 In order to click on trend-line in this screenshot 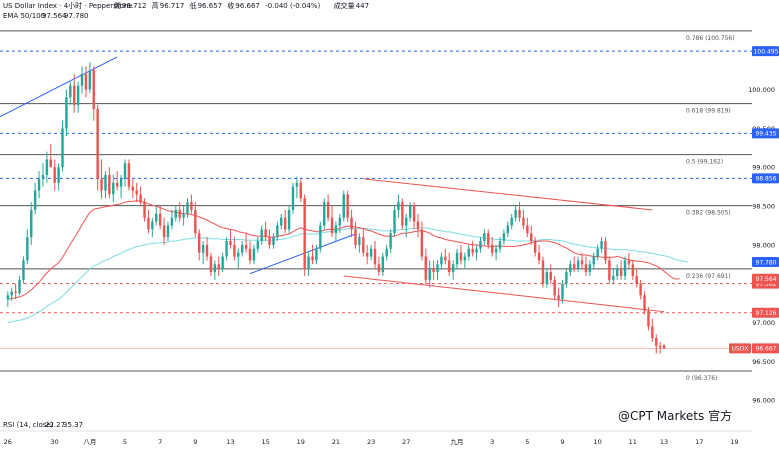, I will do `click(302, 254)`.